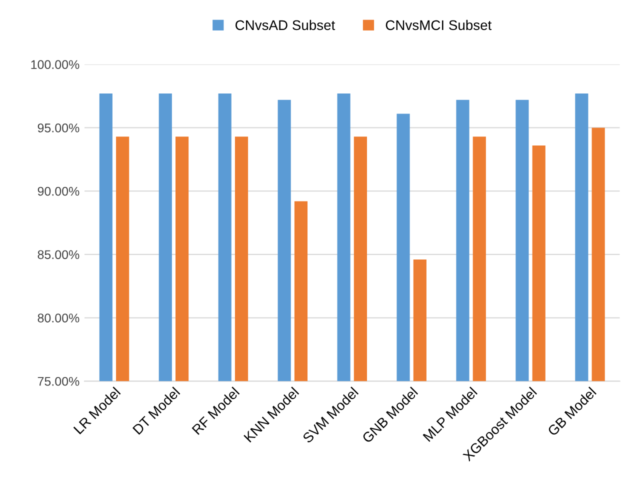 This screenshot has height=495, width=626. Describe the element at coordinates (55, 64) in the screenshot. I see `y-tick-label: 100.00%` at that location.